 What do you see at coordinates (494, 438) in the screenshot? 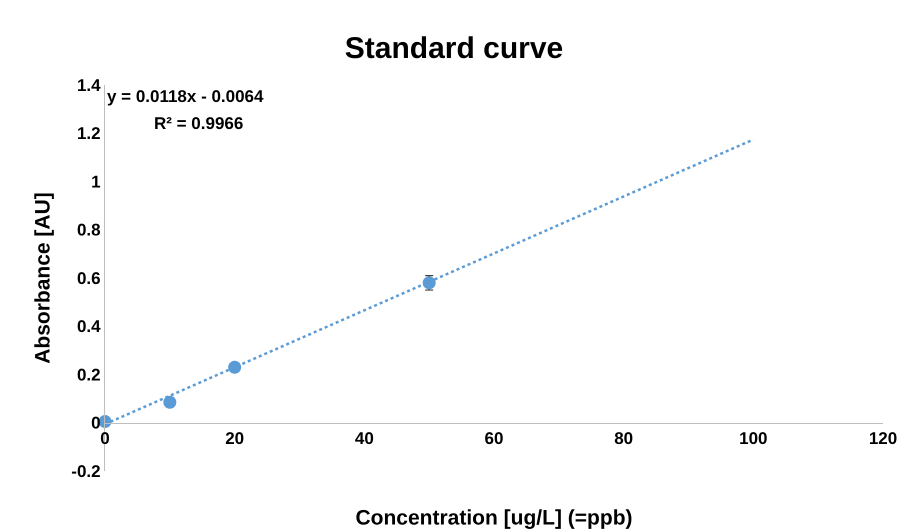
I see `x-tick-label: 60` at bounding box center [494, 438].